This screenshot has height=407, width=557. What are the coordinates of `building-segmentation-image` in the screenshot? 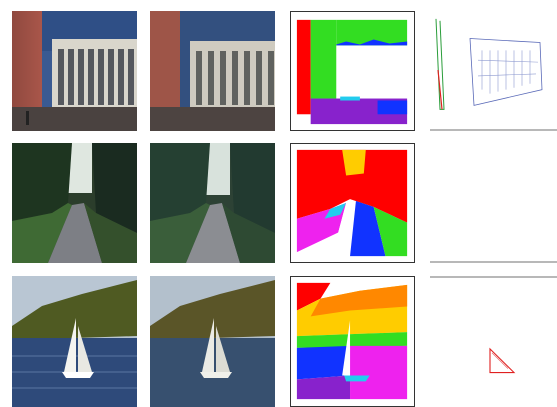 It's located at (352, 71).